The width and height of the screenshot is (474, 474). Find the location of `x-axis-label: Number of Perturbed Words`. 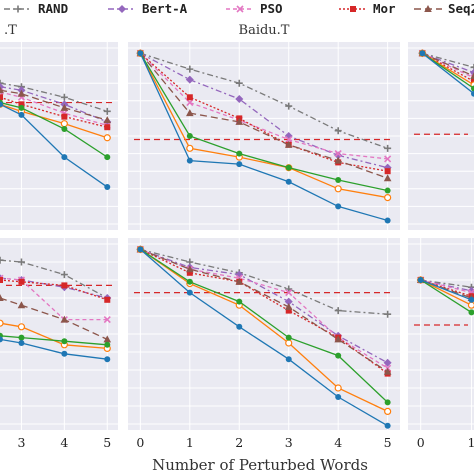

x-axis-label: Number of Perturbed Words is located at coordinates (260, 465).